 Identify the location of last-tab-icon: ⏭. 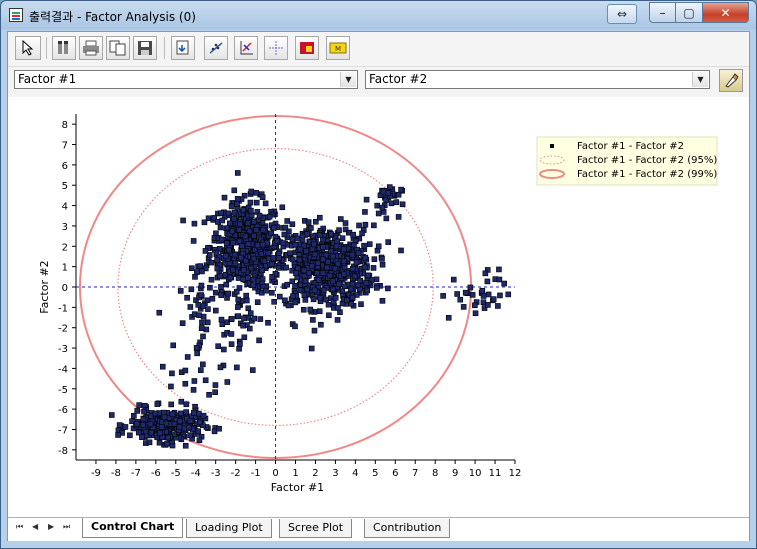
(67, 526).